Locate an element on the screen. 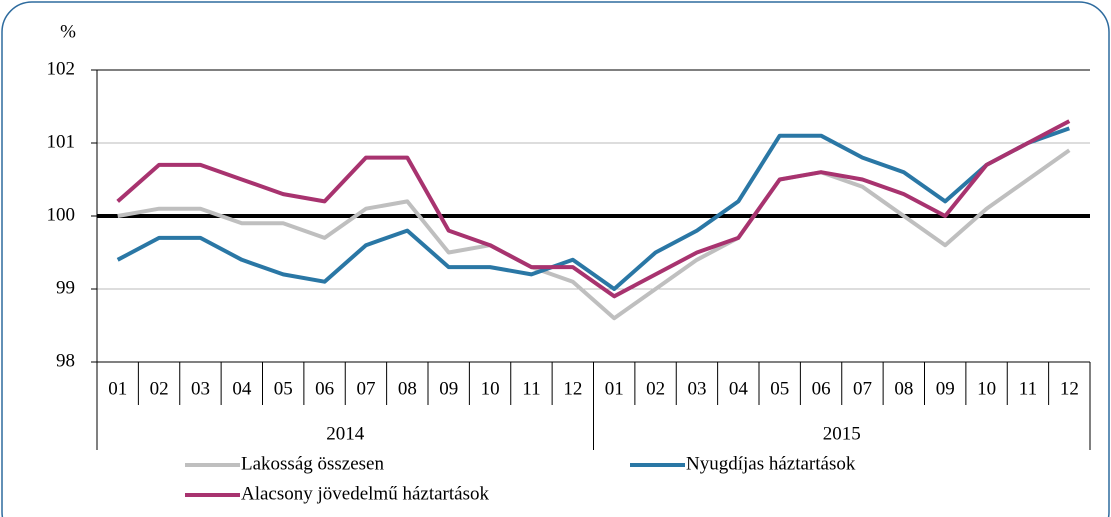 This screenshot has height=517, width=1111. year-label: 2015 is located at coordinates (842, 433).